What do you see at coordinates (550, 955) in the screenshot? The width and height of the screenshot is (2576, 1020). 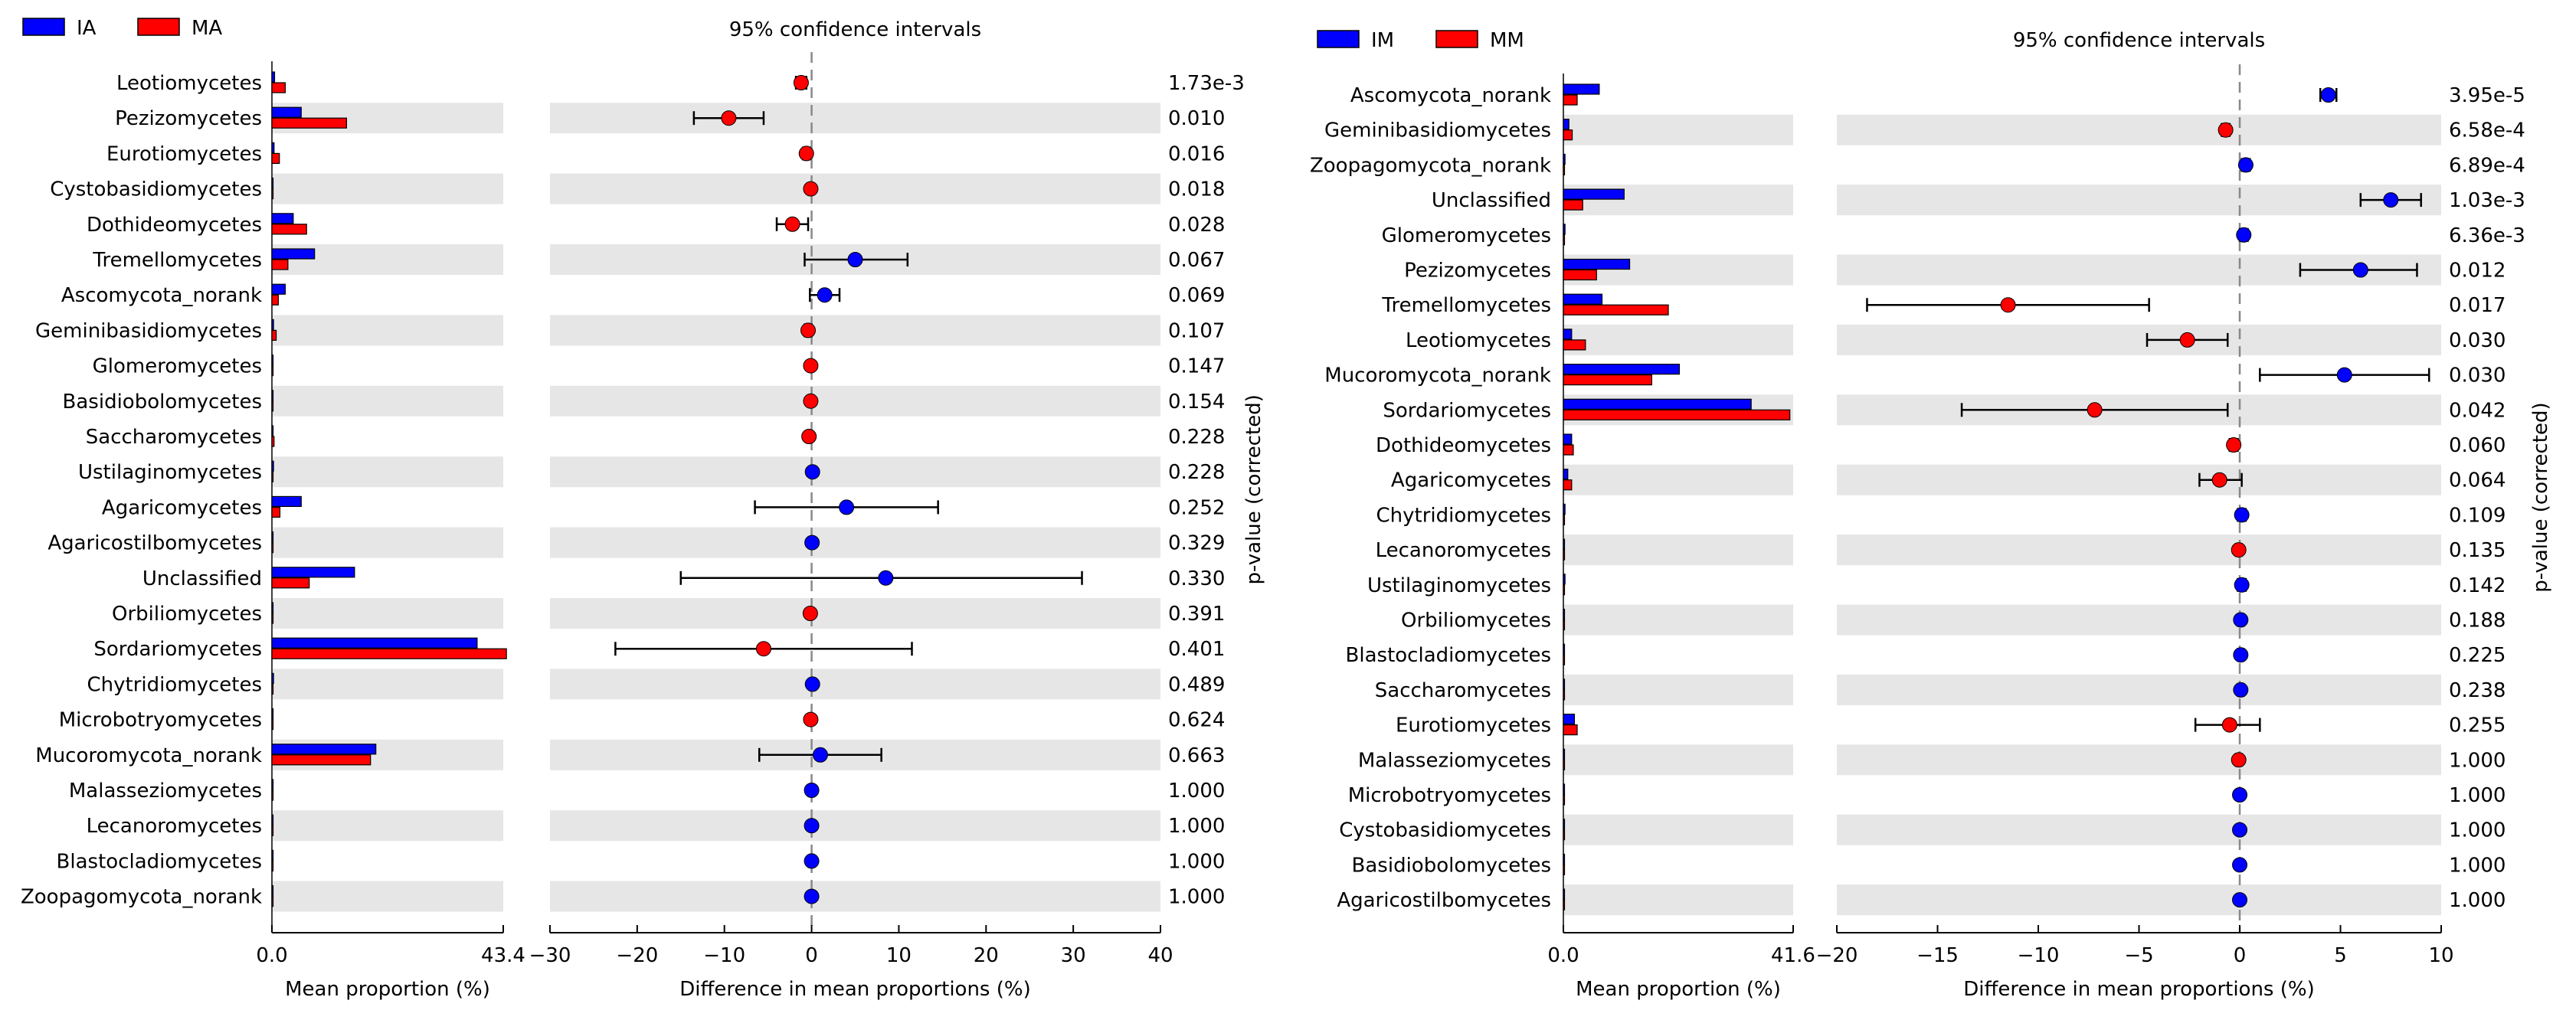 I see `diff-x-tick-label: −30` at bounding box center [550, 955].